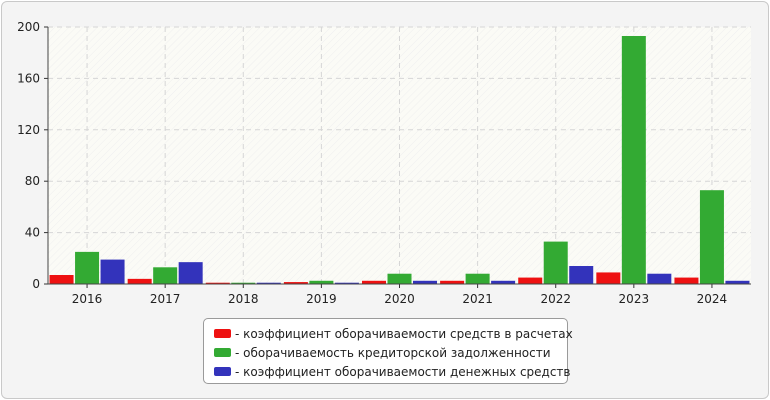 The height and width of the screenshot is (400, 770). I want to click on x-tick-label: 2024, so click(712, 299).